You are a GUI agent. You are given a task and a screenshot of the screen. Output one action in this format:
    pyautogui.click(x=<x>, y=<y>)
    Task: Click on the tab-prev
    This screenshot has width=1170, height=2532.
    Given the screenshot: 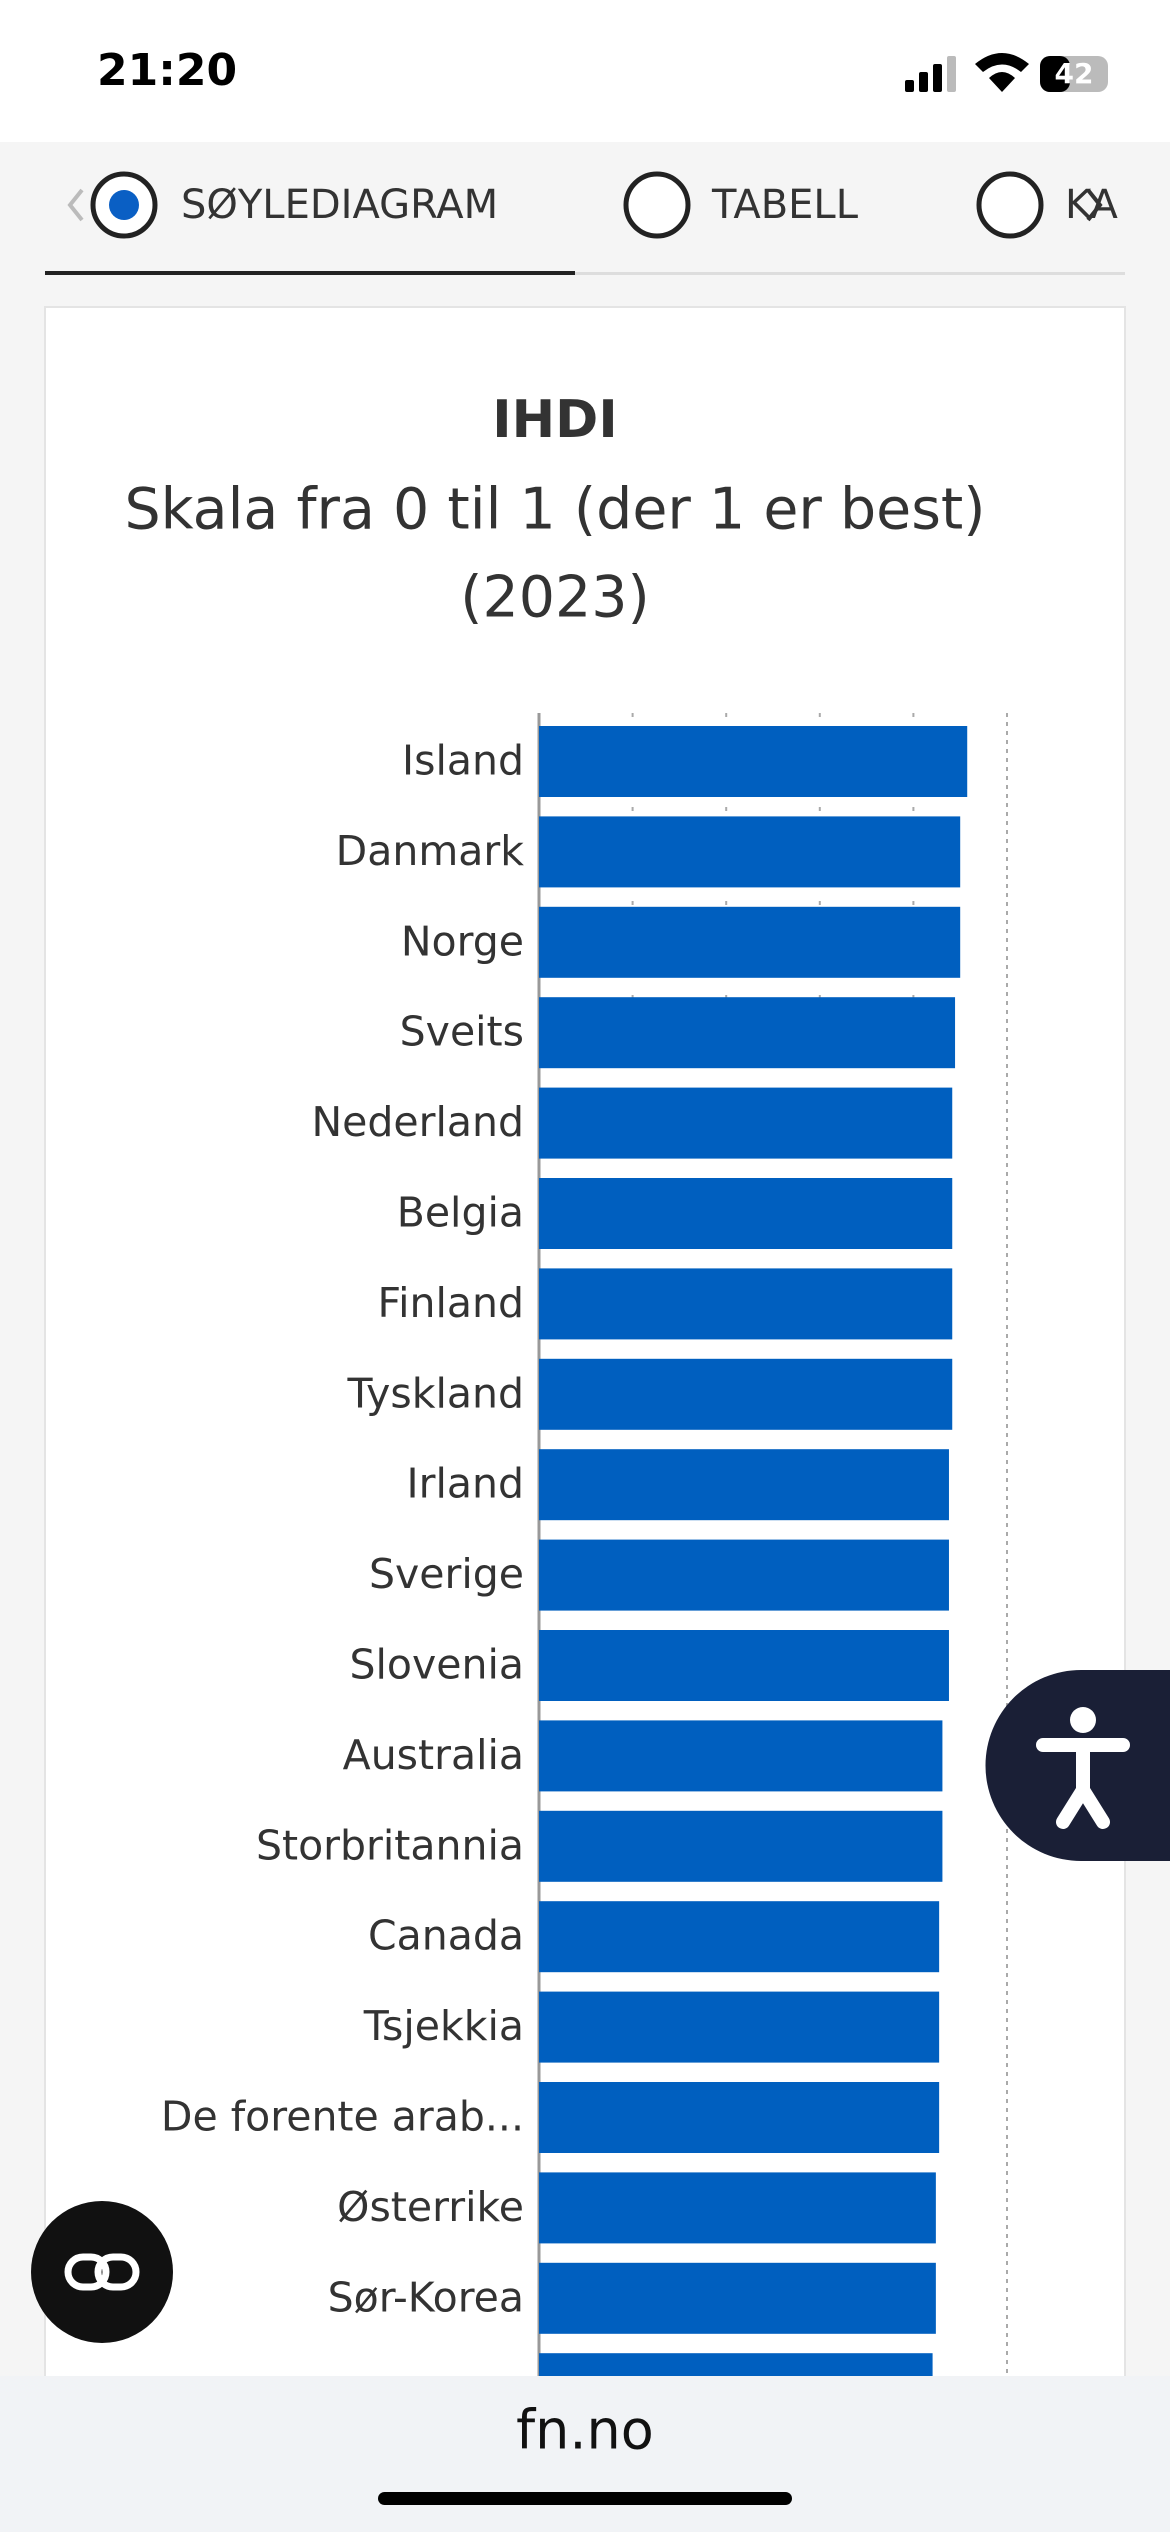 What is the action you would take?
    pyautogui.click(x=75, y=205)
    